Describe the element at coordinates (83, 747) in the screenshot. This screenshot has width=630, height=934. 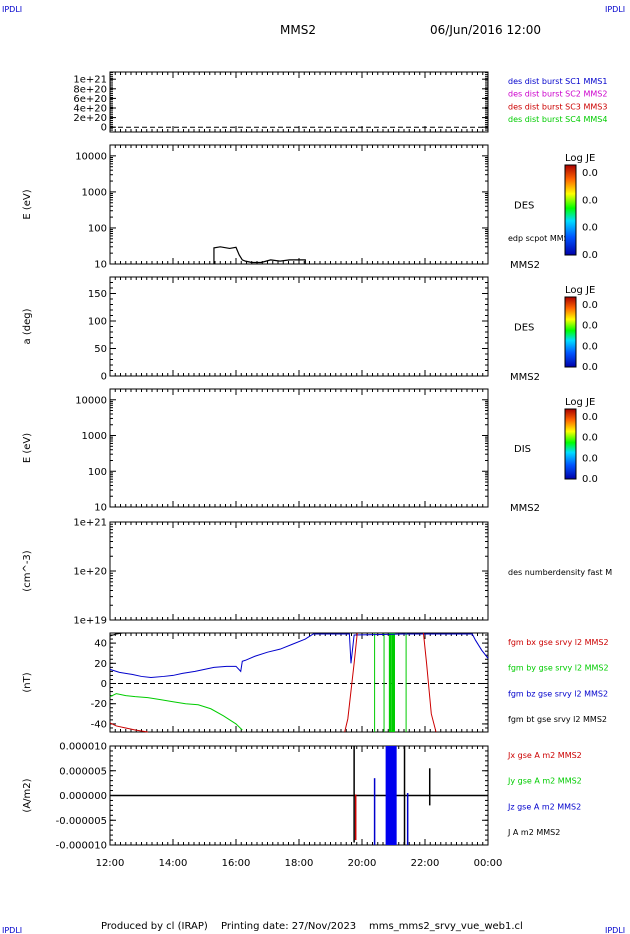
I see `y-tick-label: 0.000010` at that location.